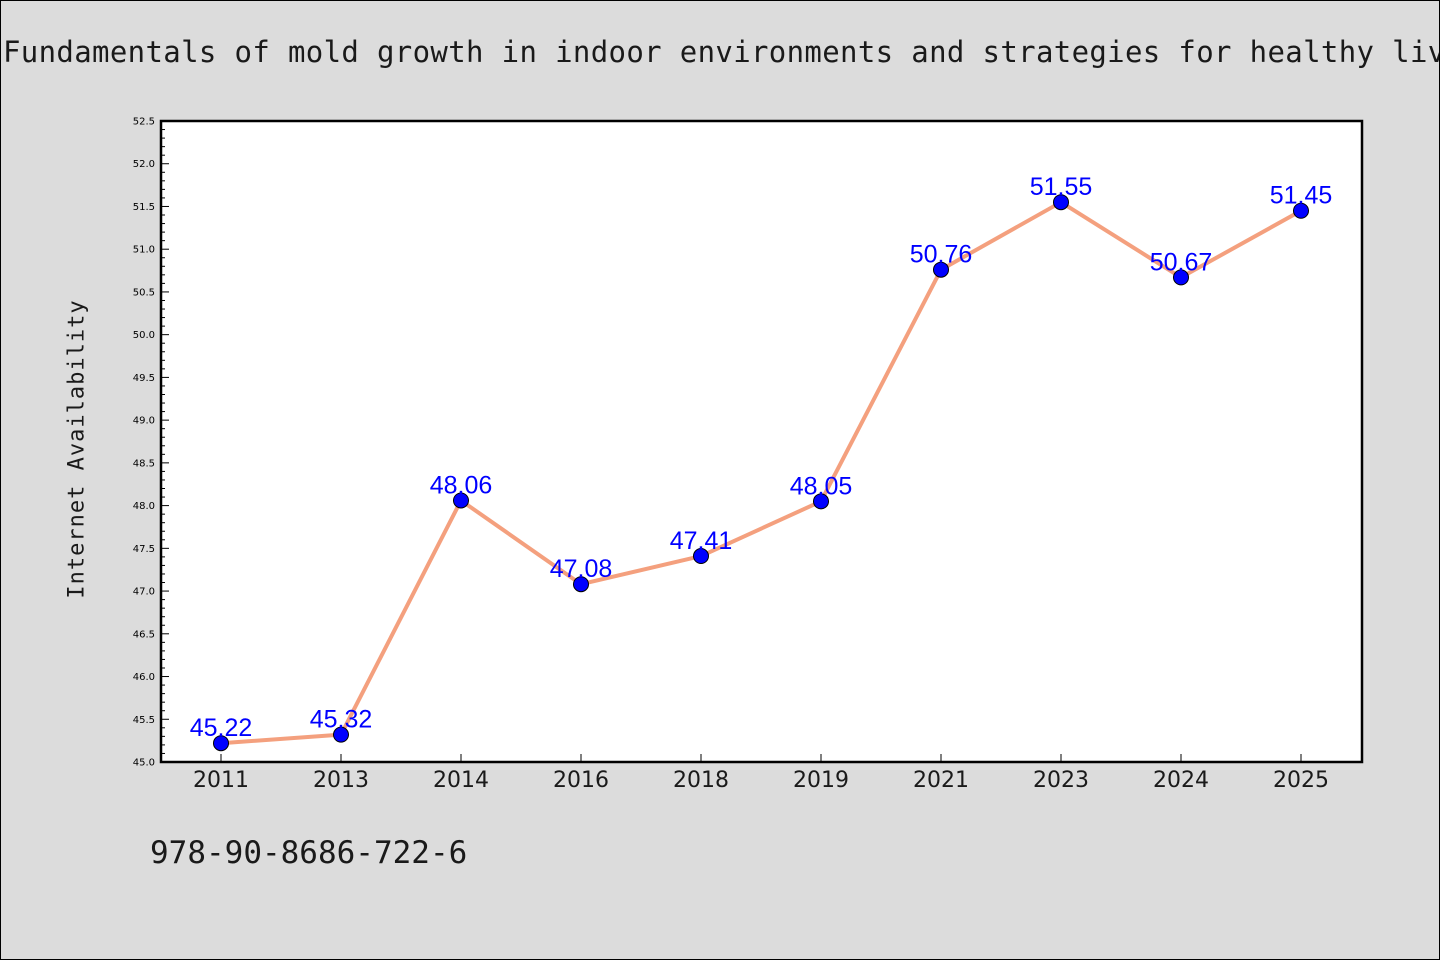  I want to click on x-tick-label: 2014, so click(461, 780).